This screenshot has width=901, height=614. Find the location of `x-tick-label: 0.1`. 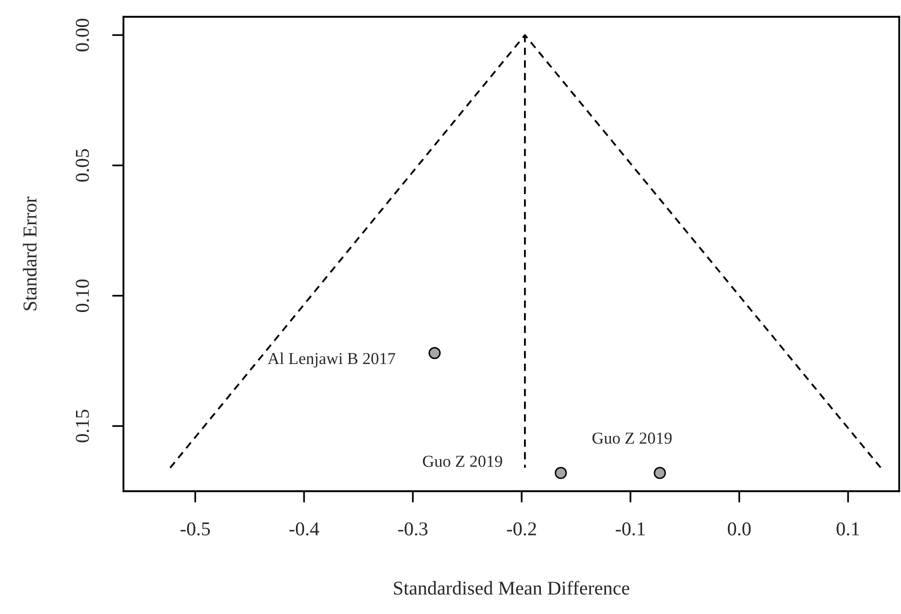

x-tick-label: 0.1 is located at coordinates (848, 529).